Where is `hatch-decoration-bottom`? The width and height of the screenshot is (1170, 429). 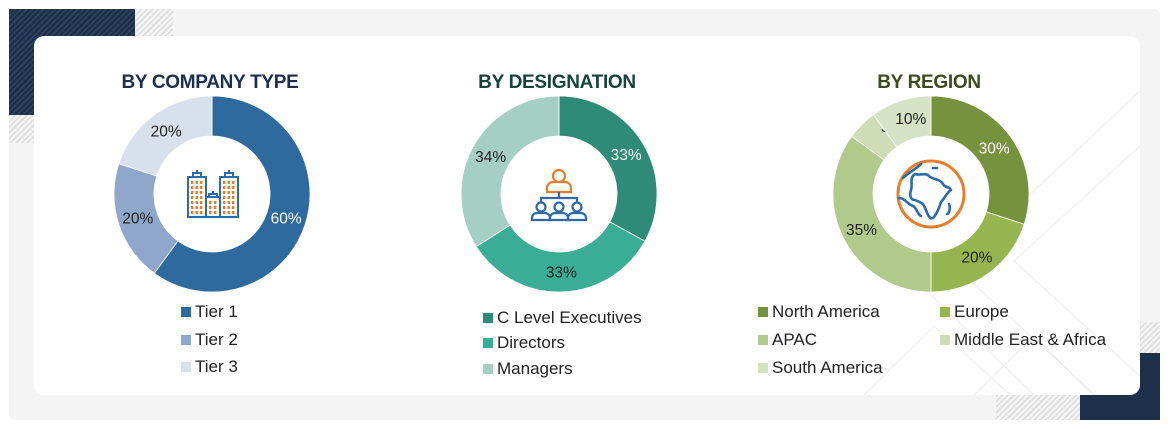
hatch-decoration-bottom is located at coordinates (1038, 407).